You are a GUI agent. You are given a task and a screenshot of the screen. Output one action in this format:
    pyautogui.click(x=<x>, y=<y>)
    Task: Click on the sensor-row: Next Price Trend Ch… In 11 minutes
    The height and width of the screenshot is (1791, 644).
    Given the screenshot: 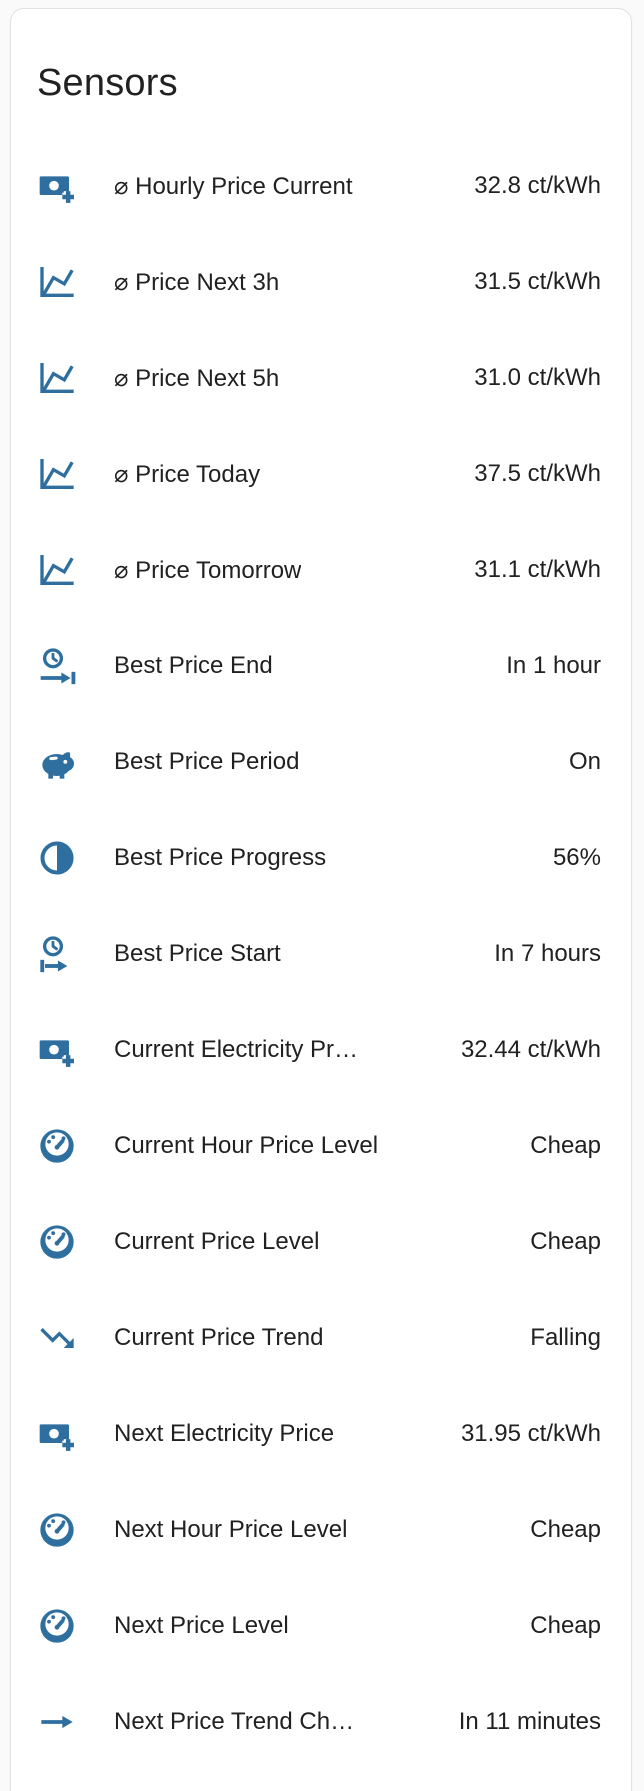 What is the action you would take?
    pyautogui.click(x=321, y=1722)
    